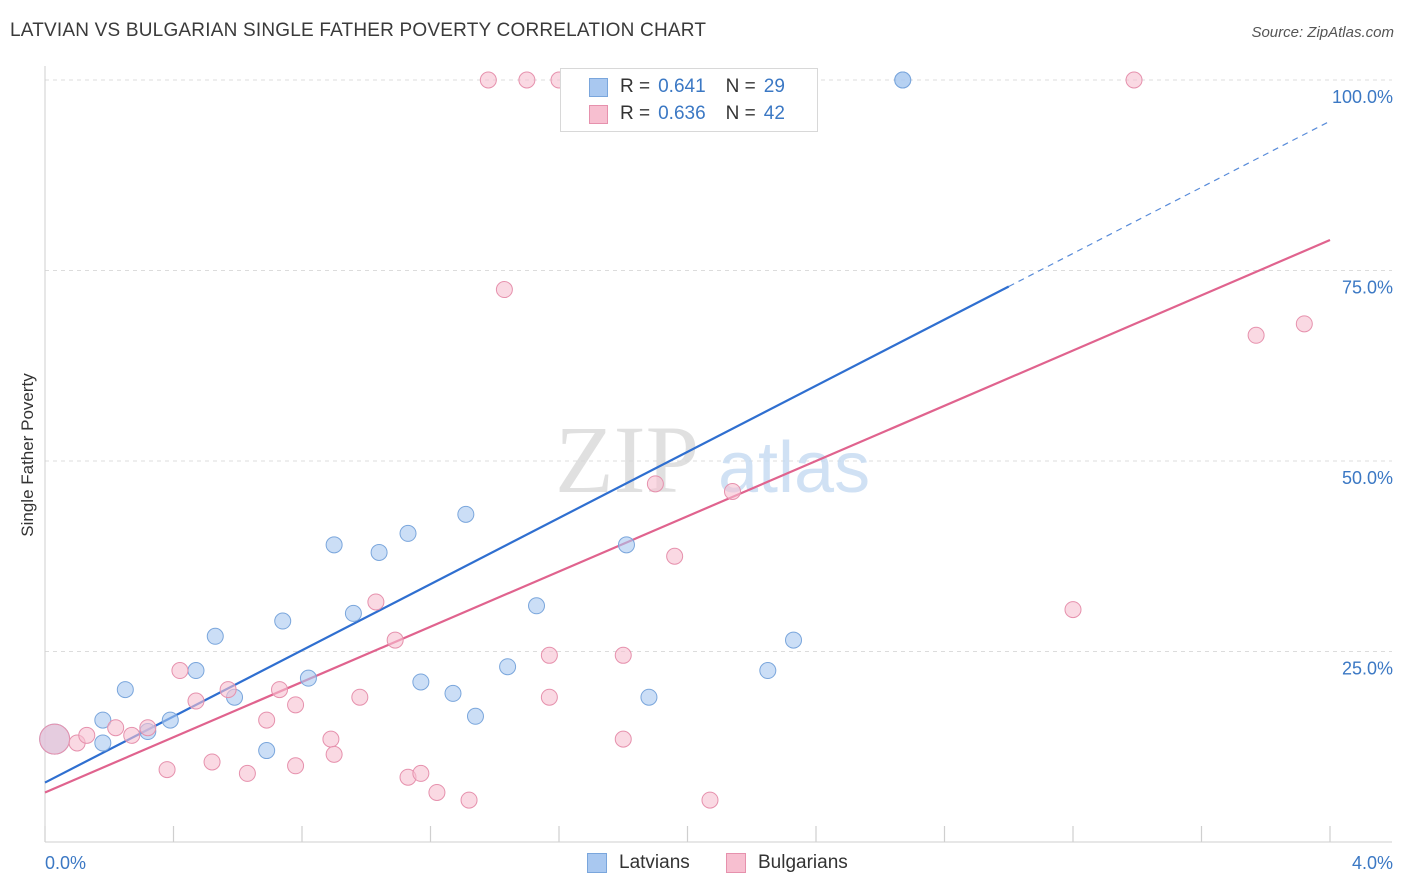  Describe the element at coordinates (597, 863) in the screenshot. I see `legend-swatch-latvians` at that location.